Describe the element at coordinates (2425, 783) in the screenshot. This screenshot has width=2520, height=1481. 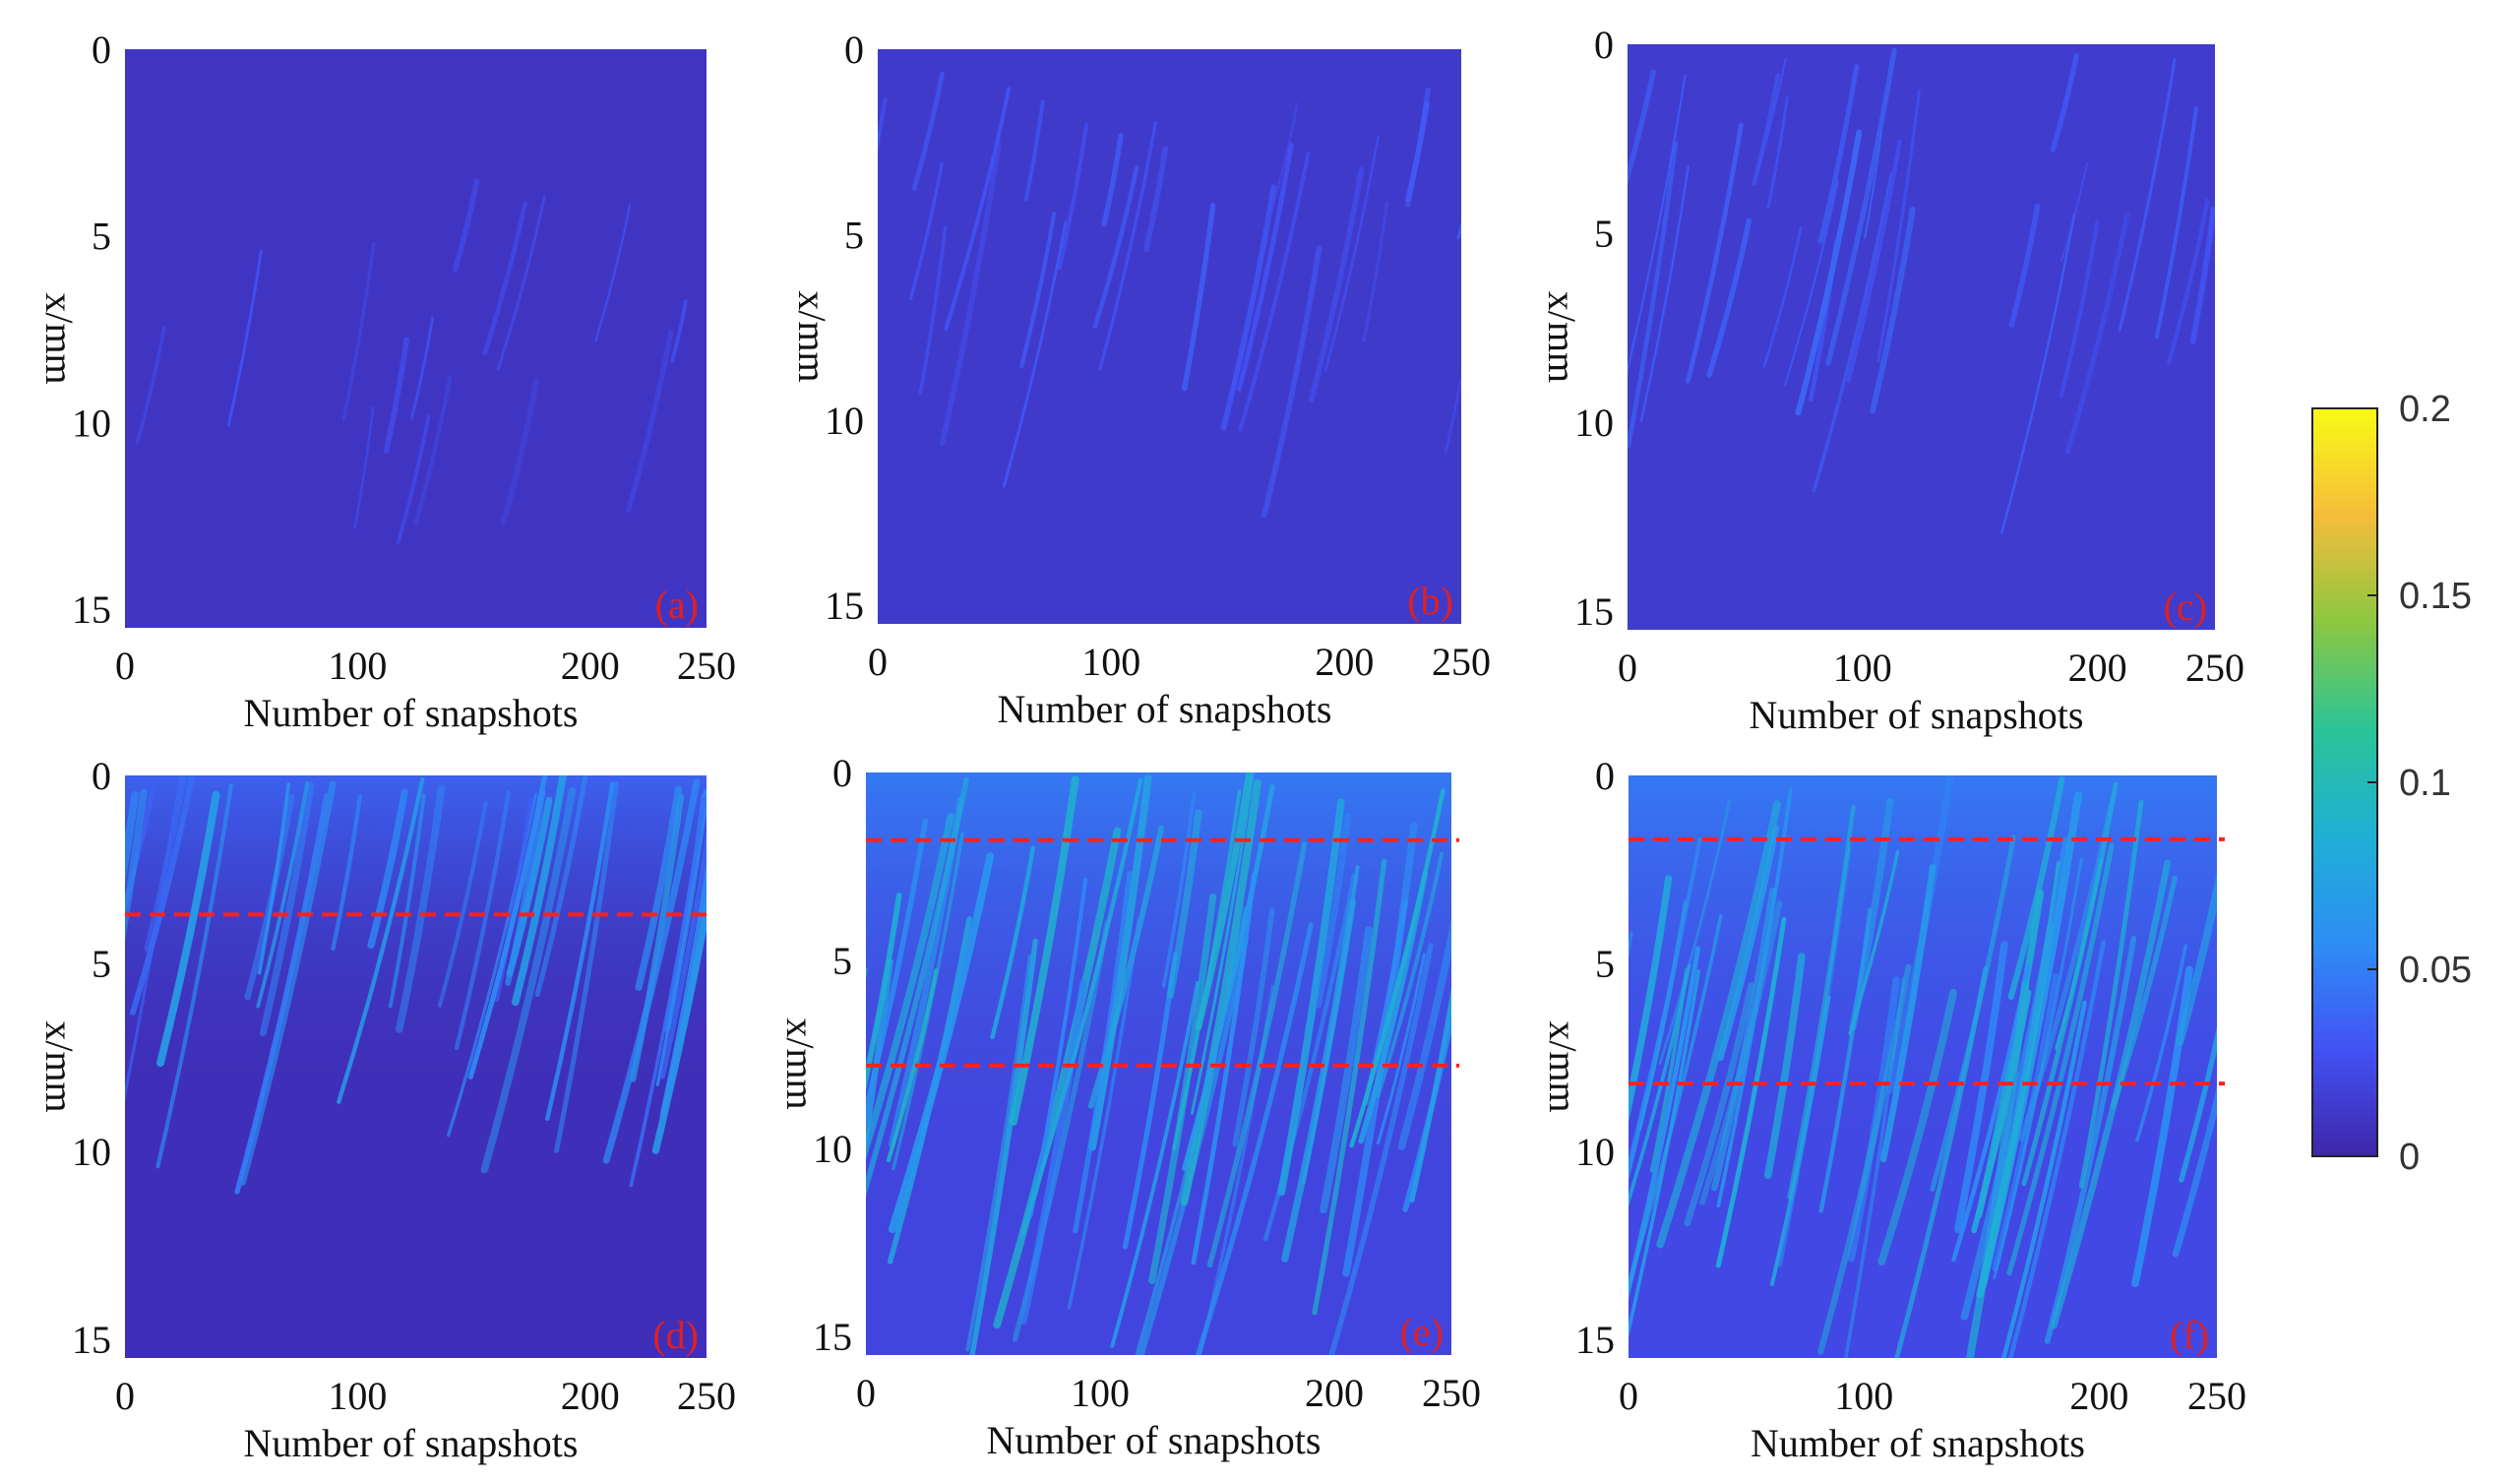
I see `colorbar-tick-label: 0.1` at that location.